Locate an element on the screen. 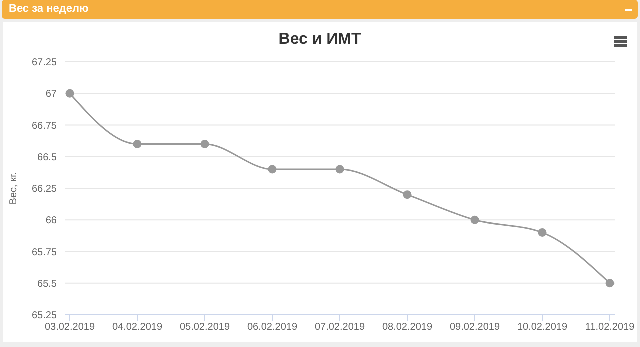 The height and width of the screenshot is (347, 640). x-tick-label: 06.02.2019 is located at coordinates (272, 328).